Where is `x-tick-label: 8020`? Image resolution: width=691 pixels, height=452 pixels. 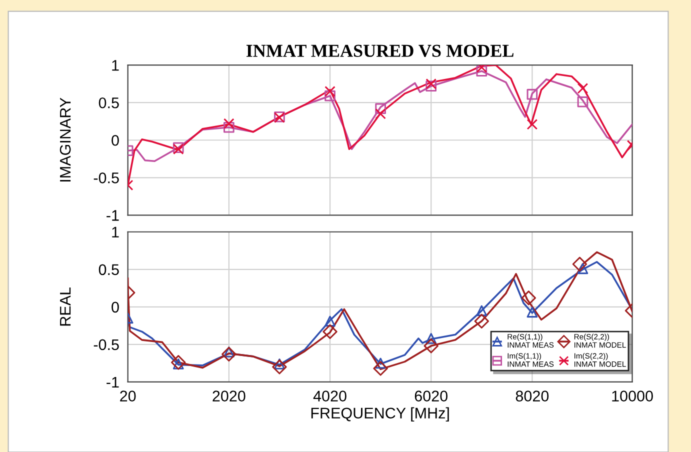
x-tick-label: 8020 is located at coordinates (532, 396).